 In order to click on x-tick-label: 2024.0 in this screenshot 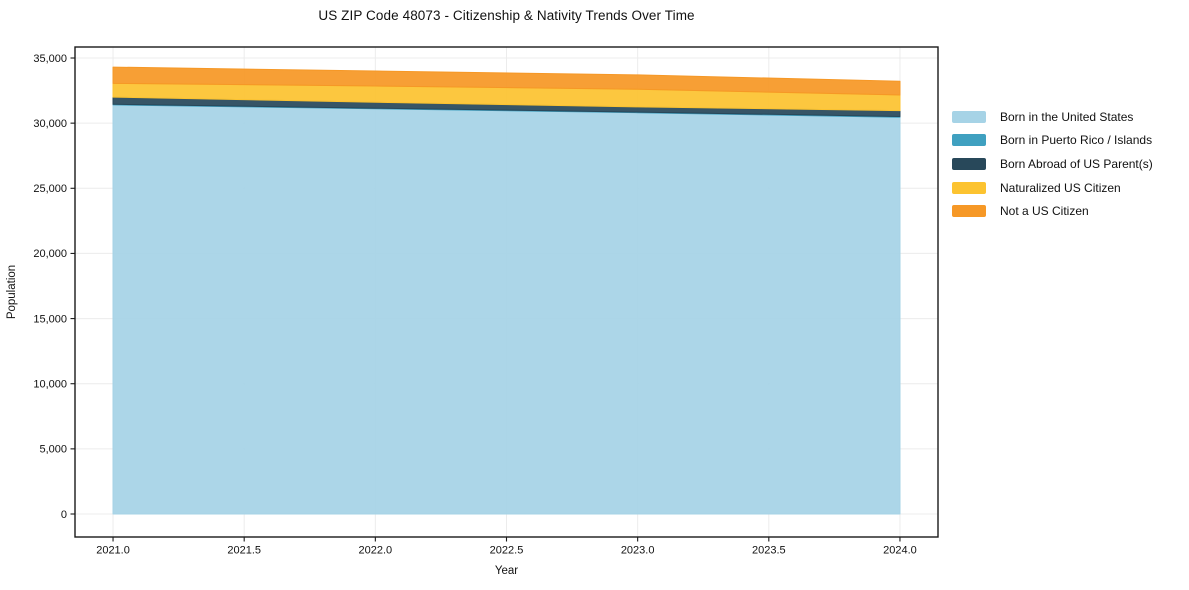, I will do `click(900, 551)`.